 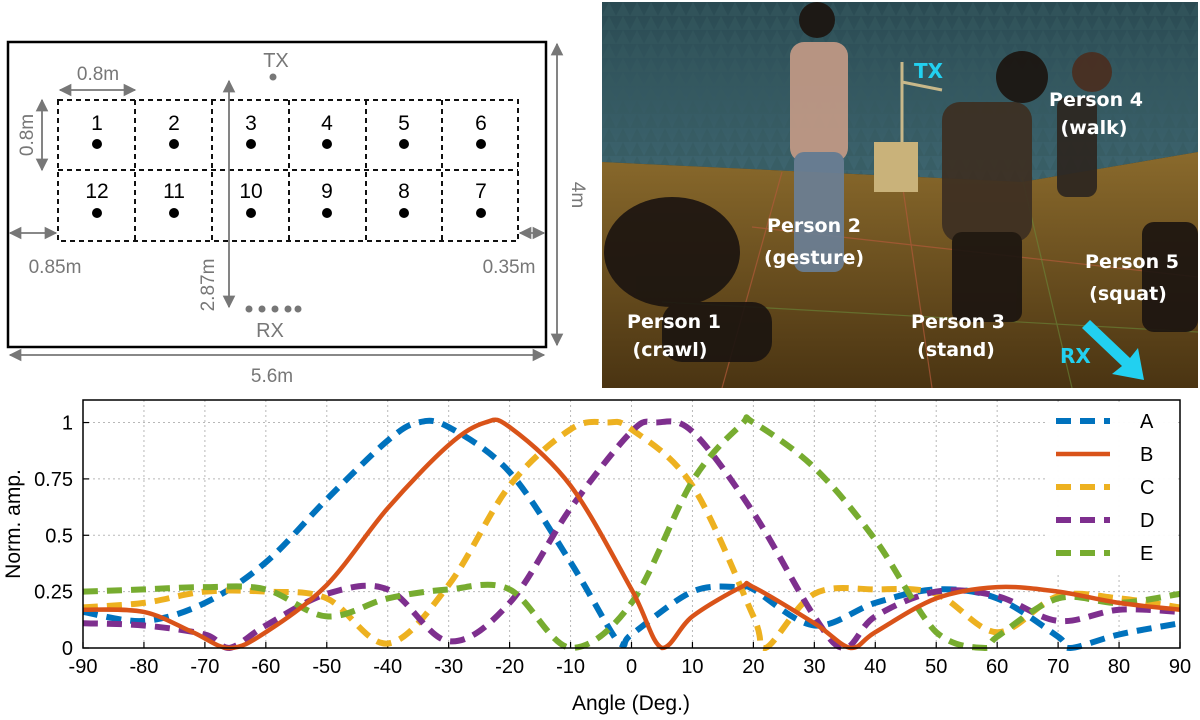 I want to click on x-tick-label: 10, so click(x=692, y=667).